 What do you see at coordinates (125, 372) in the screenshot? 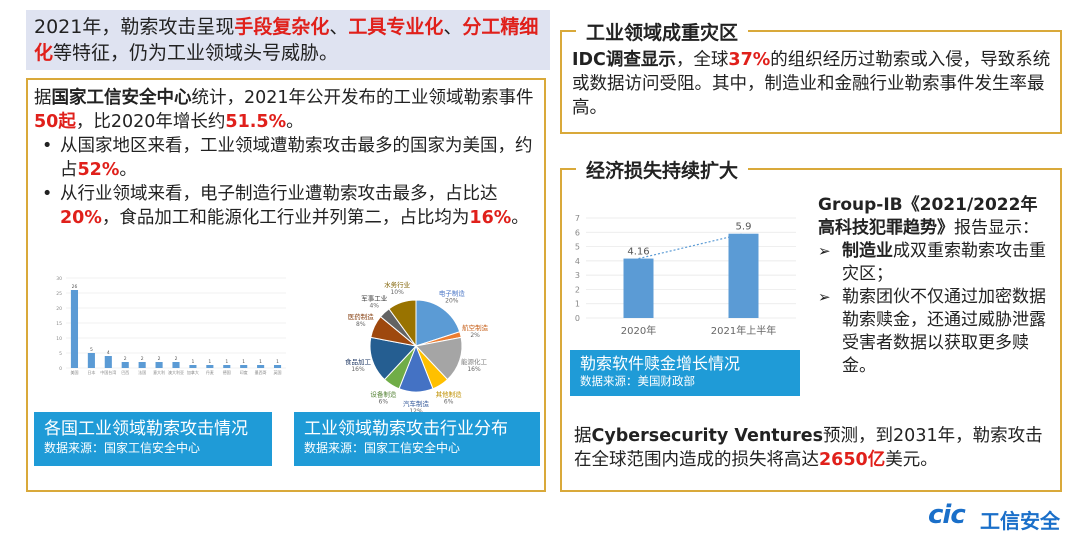
I see `x-tick-label: 巴西` at bounding box center [125, 372].